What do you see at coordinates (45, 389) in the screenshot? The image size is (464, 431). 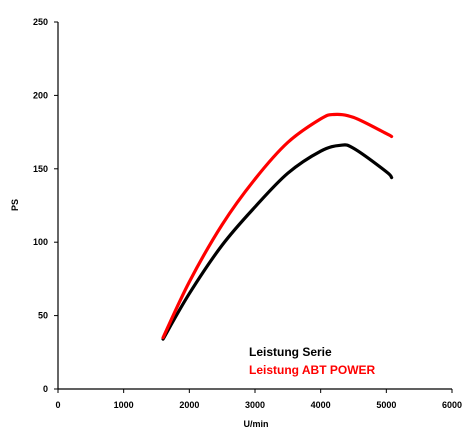 I see `y-tick-label: 0` at bounding box center [45, 389].